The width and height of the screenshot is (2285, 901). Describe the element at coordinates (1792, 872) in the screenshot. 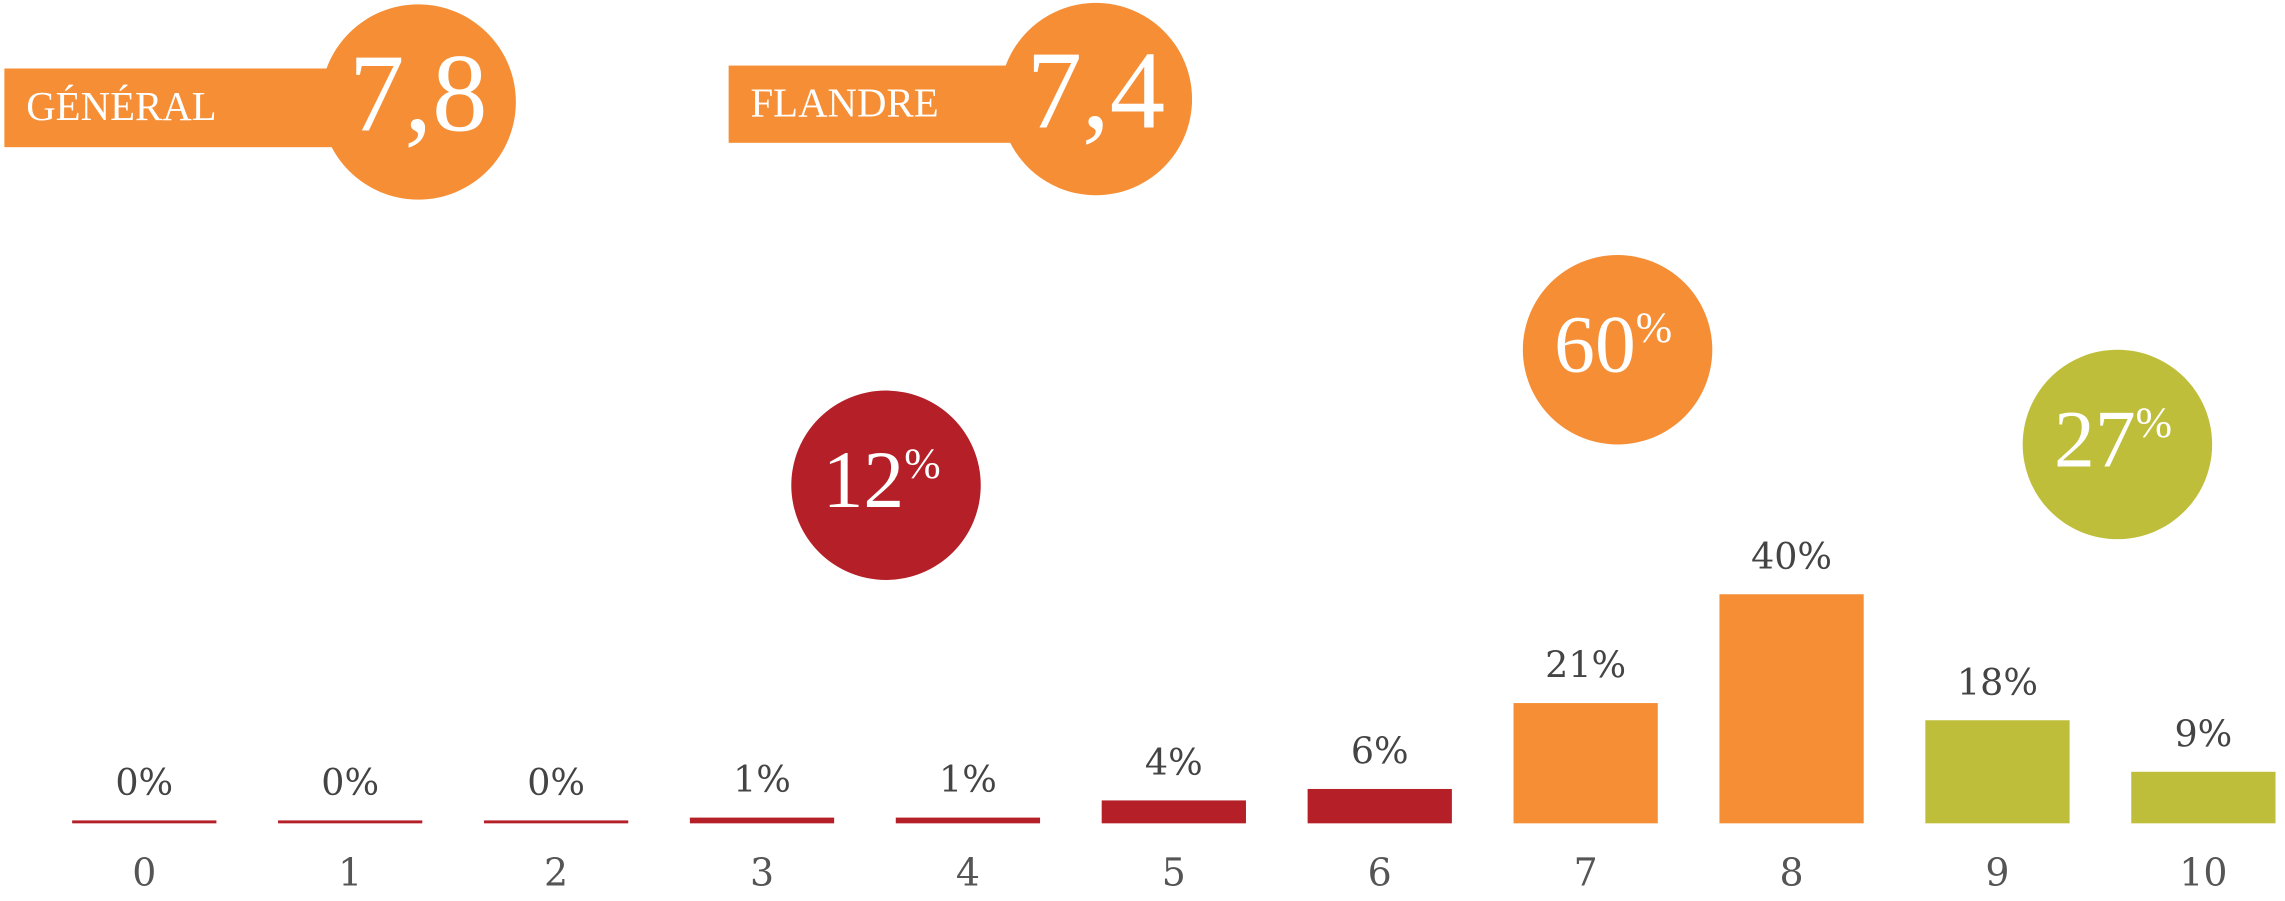

I see `x-tick-label: 8` at that location.